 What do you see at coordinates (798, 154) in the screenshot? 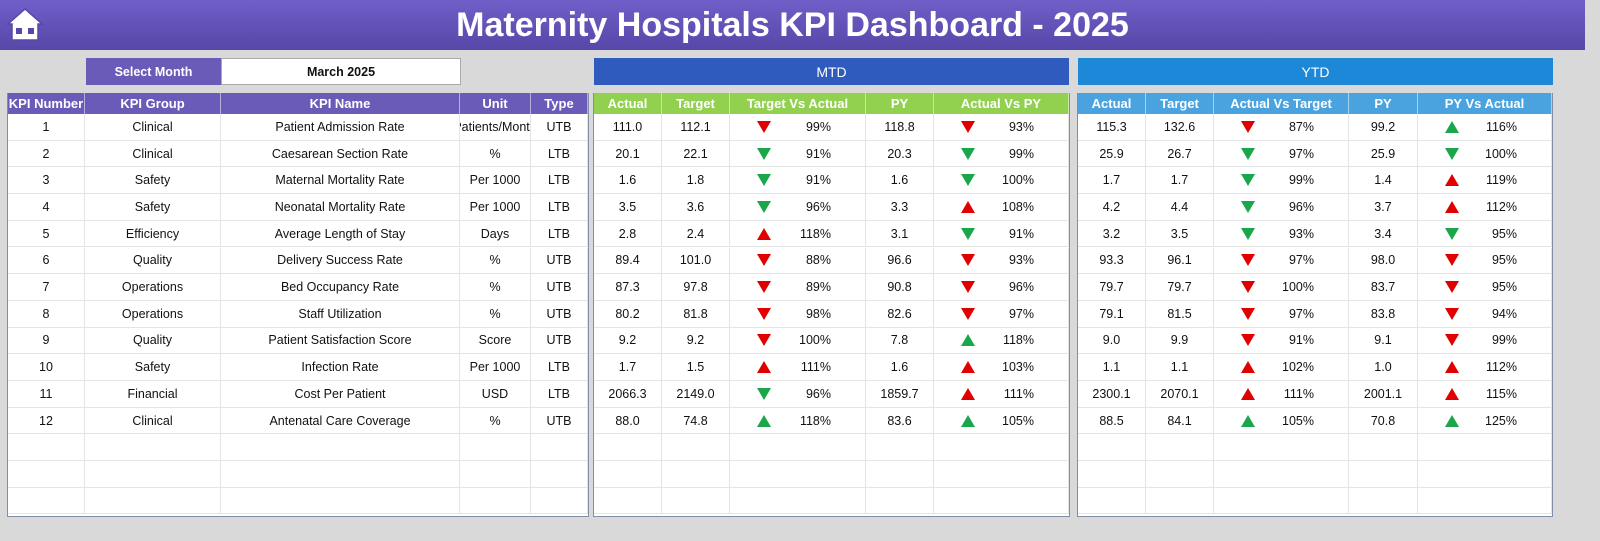
I see `table-cell: 91%` at bounding box center [798, 154].